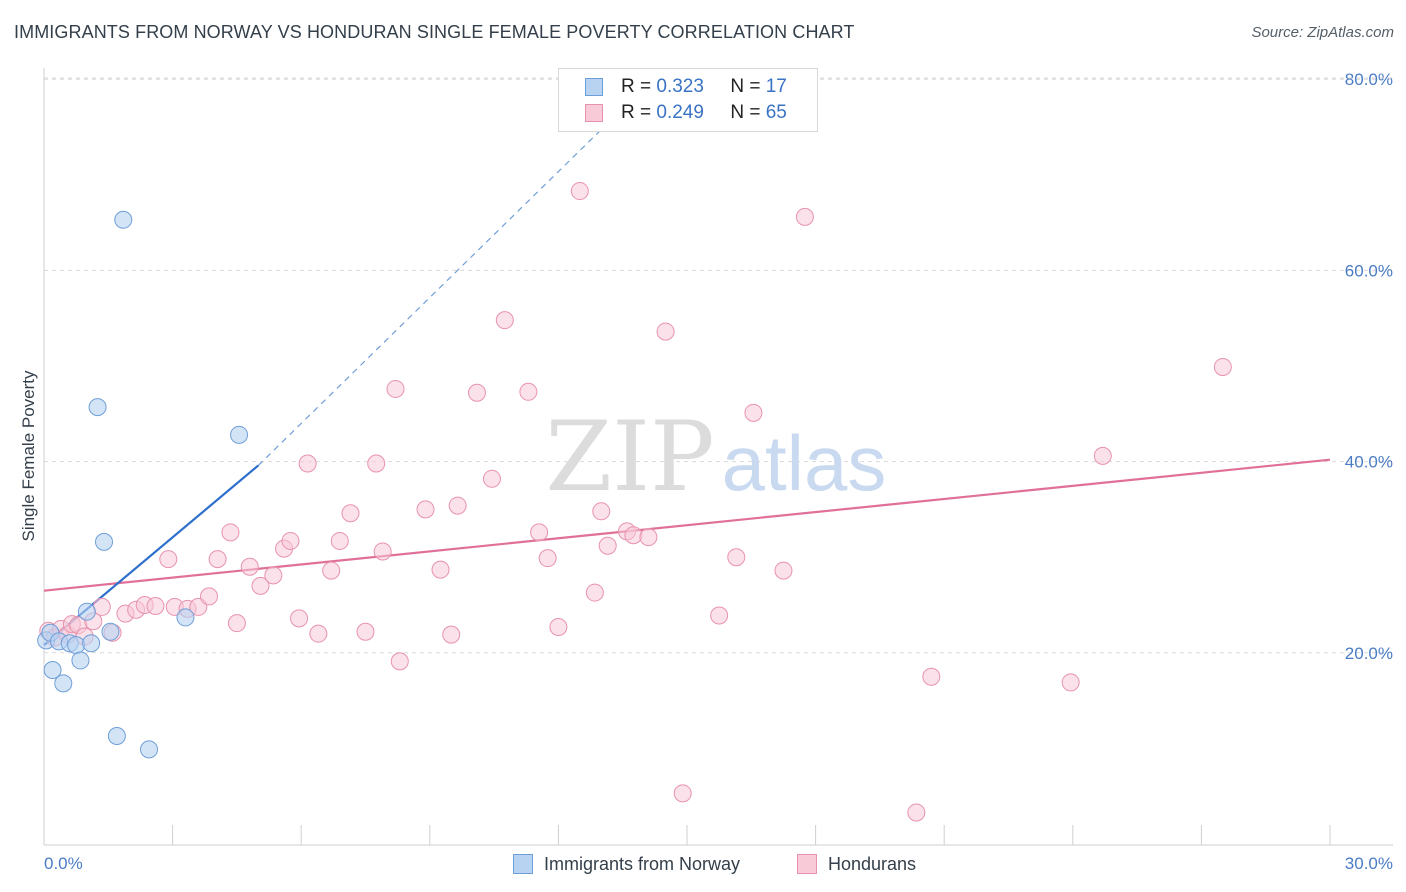  What do you see at coordinates (523, 864) in the screenshot?
I see `norway-legend-swatch` at bounding box center [523, 864].